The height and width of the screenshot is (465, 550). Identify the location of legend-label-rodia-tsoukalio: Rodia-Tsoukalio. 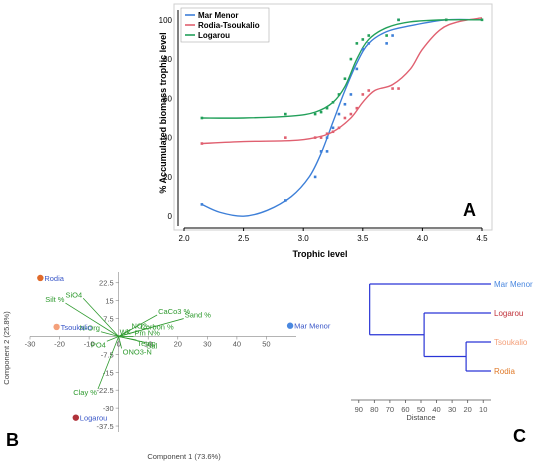
(229, 25).